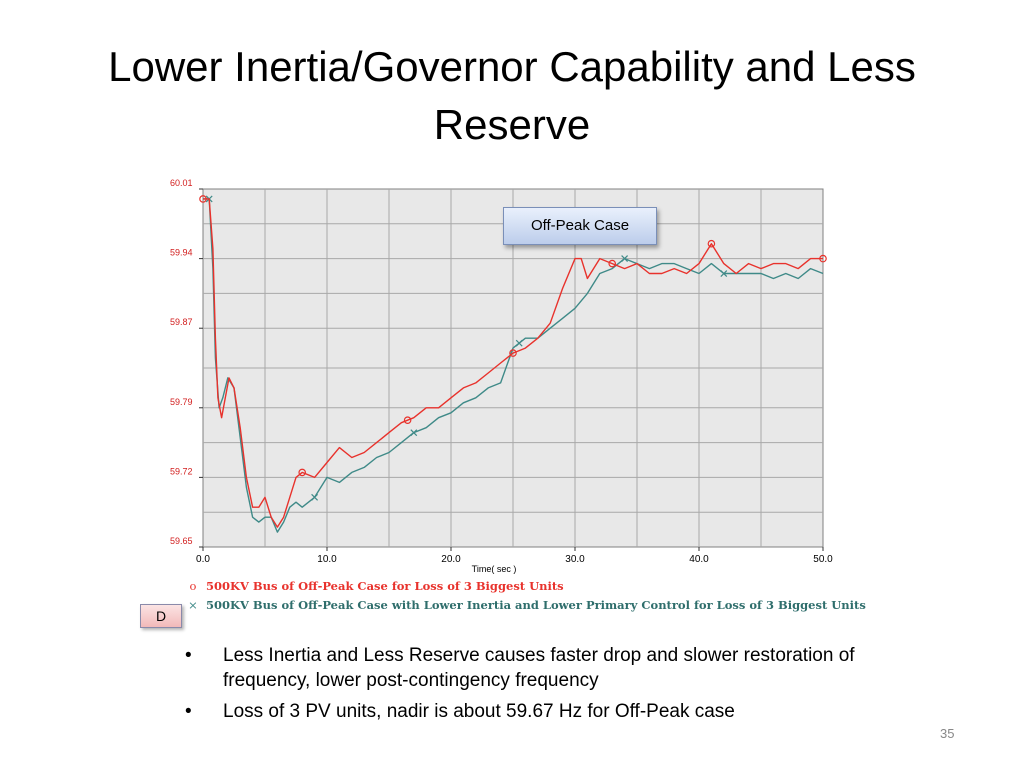  Describe the element at coordinates (580, 226) in the screenshot. I see `off-peak-case-caption: Off-Peak Case` at that location.